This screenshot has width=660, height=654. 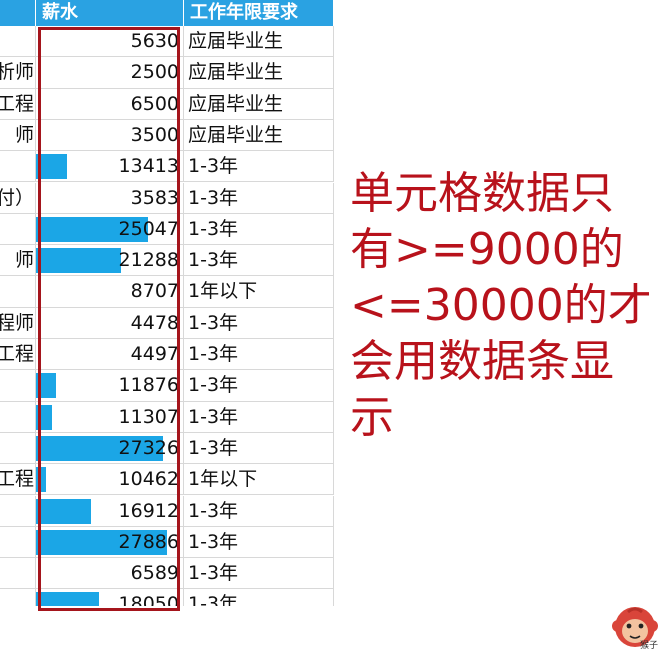 I want to click on table-row: 16912 1-3年, so click(x=167, y=511).